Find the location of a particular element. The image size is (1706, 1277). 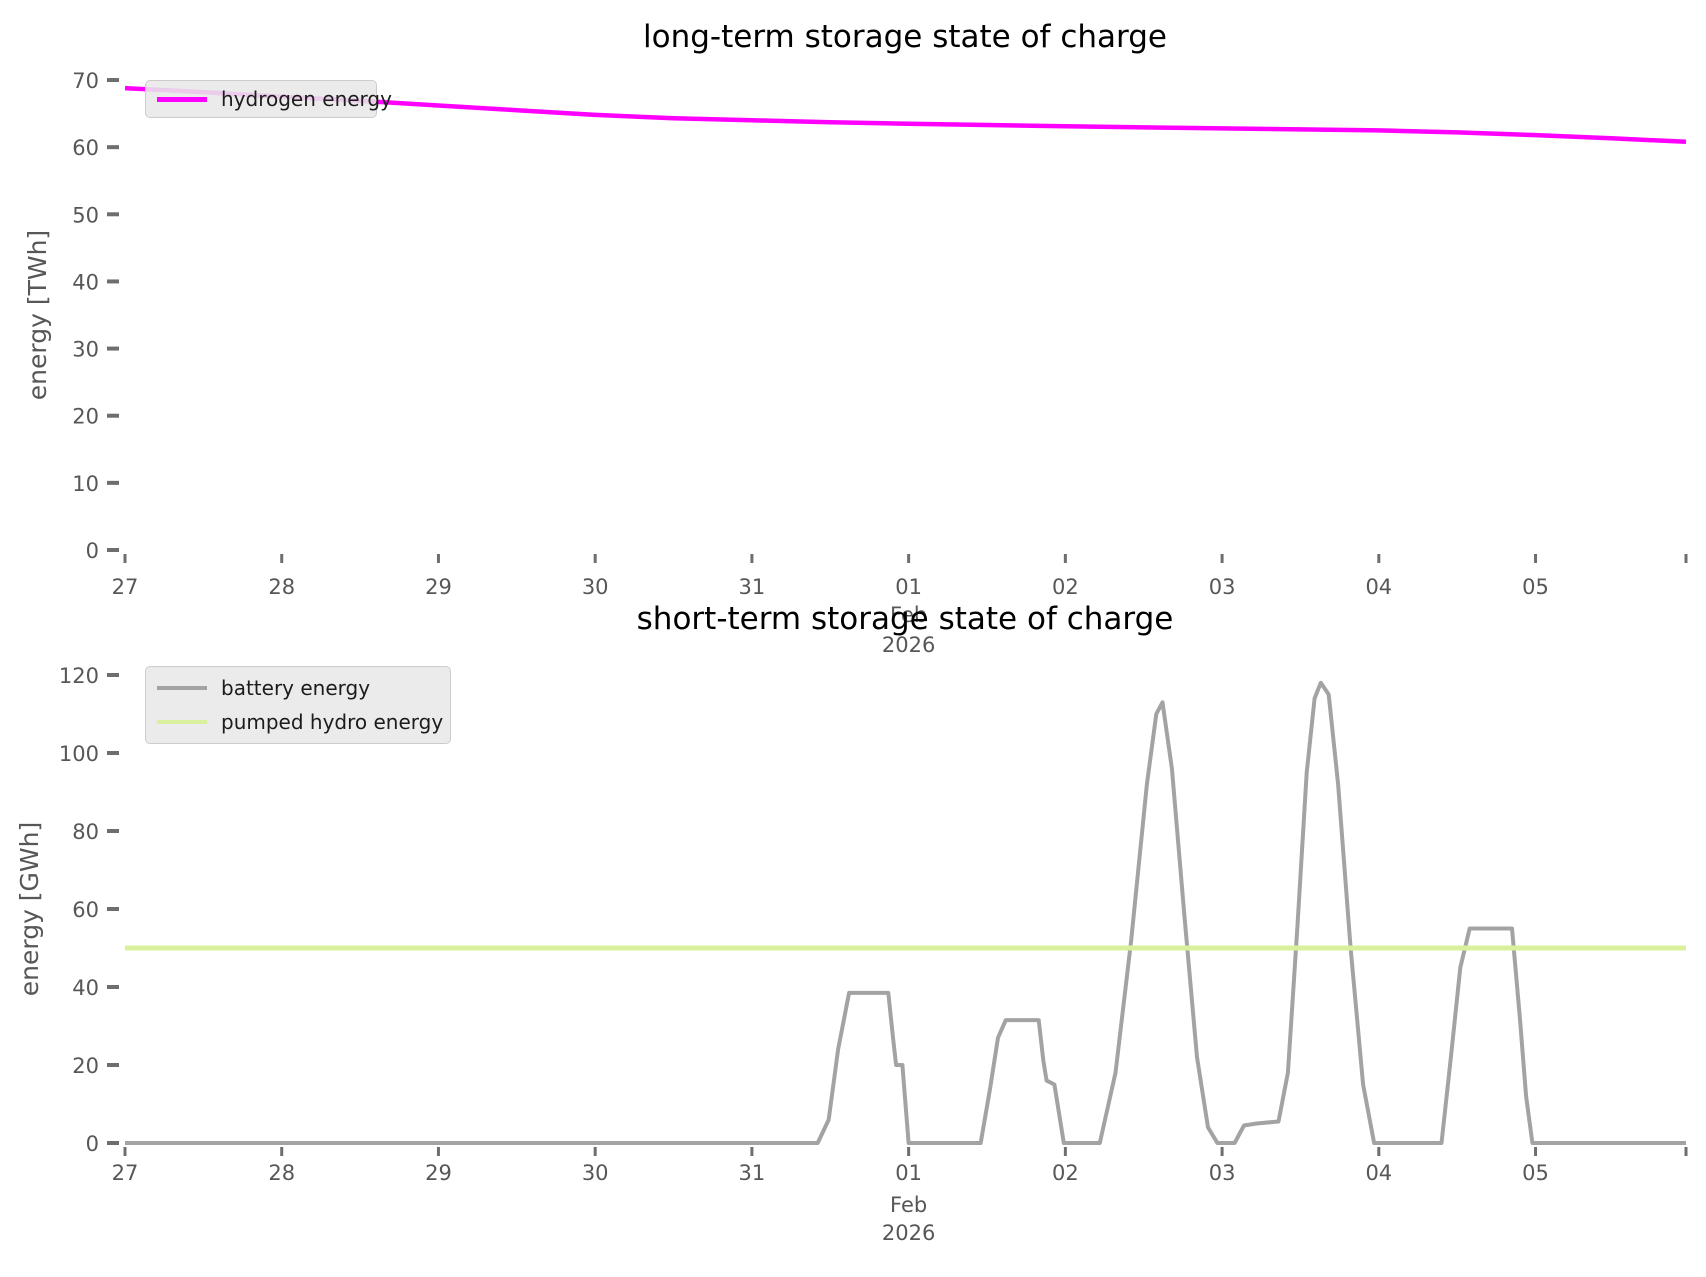

y-tick-label: 120 is located at coordinates (79, 676).